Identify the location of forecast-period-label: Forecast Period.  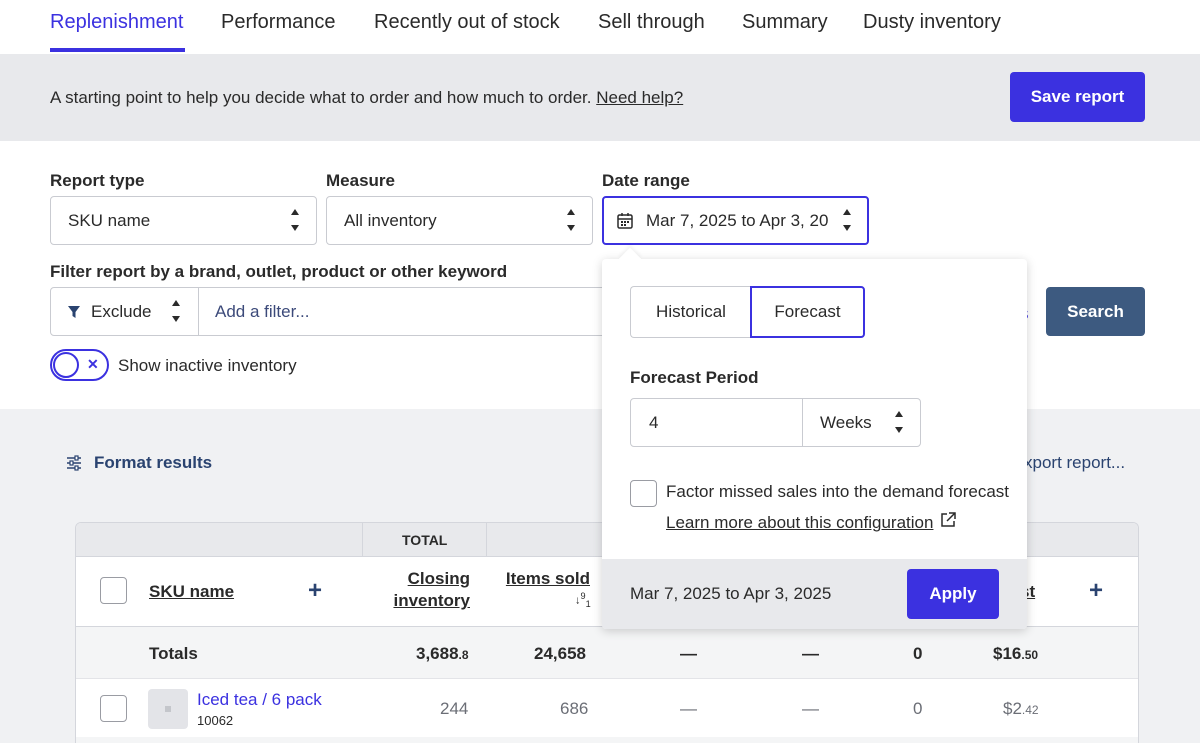
(694, 377).